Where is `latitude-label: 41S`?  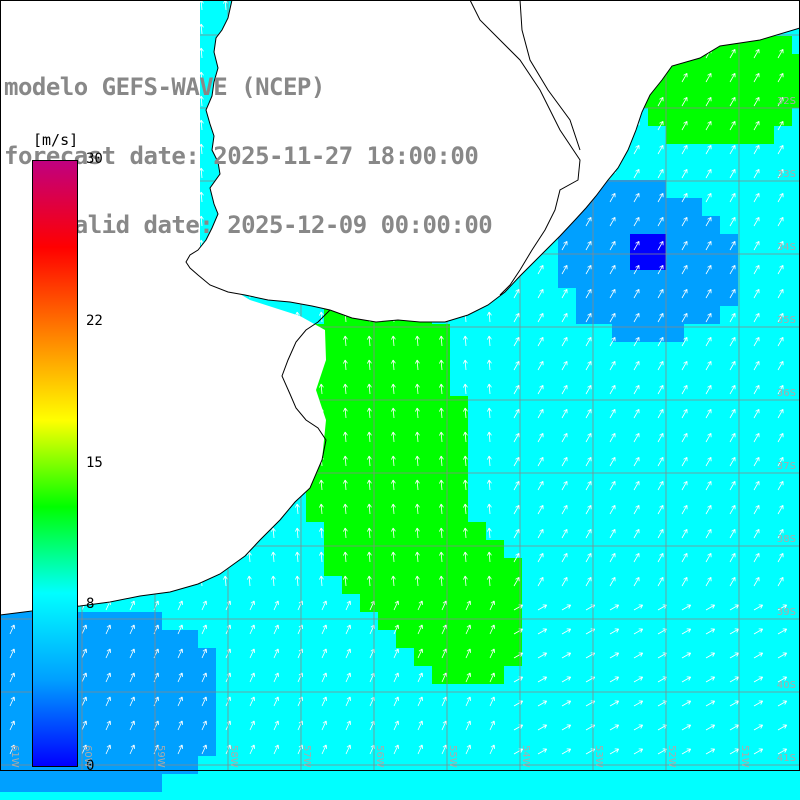 latitude-label: 41S is located at coordinates (786, 758).